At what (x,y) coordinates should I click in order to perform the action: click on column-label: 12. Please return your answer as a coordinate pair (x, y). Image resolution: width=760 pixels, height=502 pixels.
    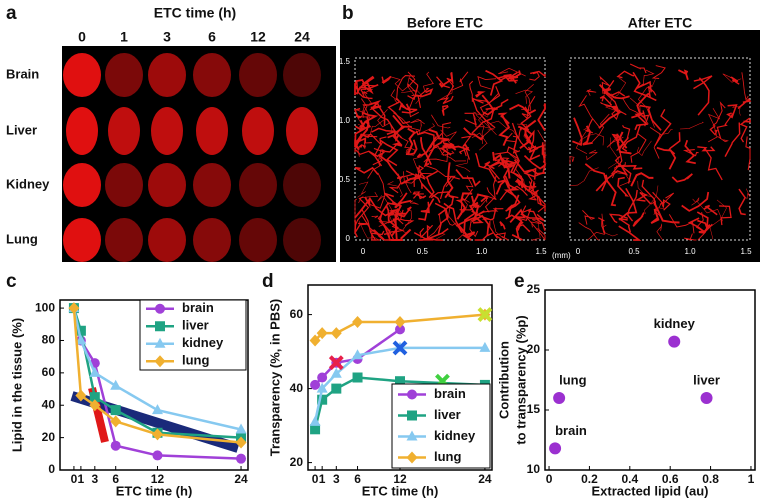
    Looking at the image, I should click on (258, 37).